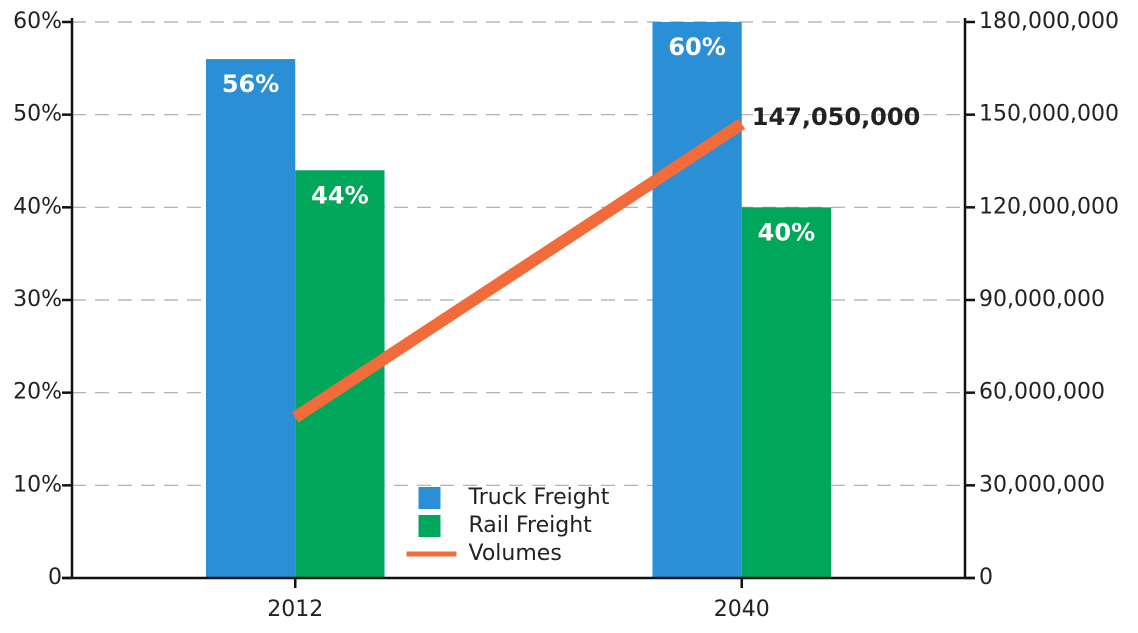 This screenshot has width=1138, height=633. I want to click on bar-value-label: 44%, so click(339, 195).